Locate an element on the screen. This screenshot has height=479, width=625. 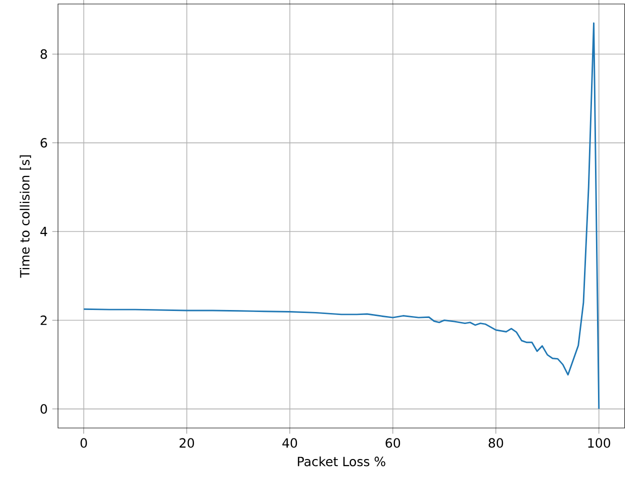
y-tick-label: 4 is located at coordinates (44, 231).